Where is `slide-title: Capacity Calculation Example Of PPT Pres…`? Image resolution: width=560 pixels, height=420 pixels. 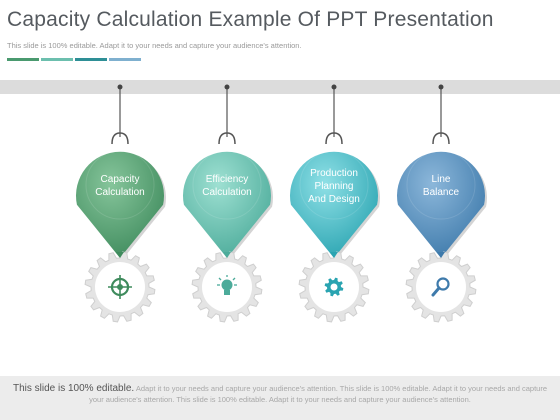
slide-title: Capacity Calculation Example Of PPT Pres… is located at coordinates (250, 19).